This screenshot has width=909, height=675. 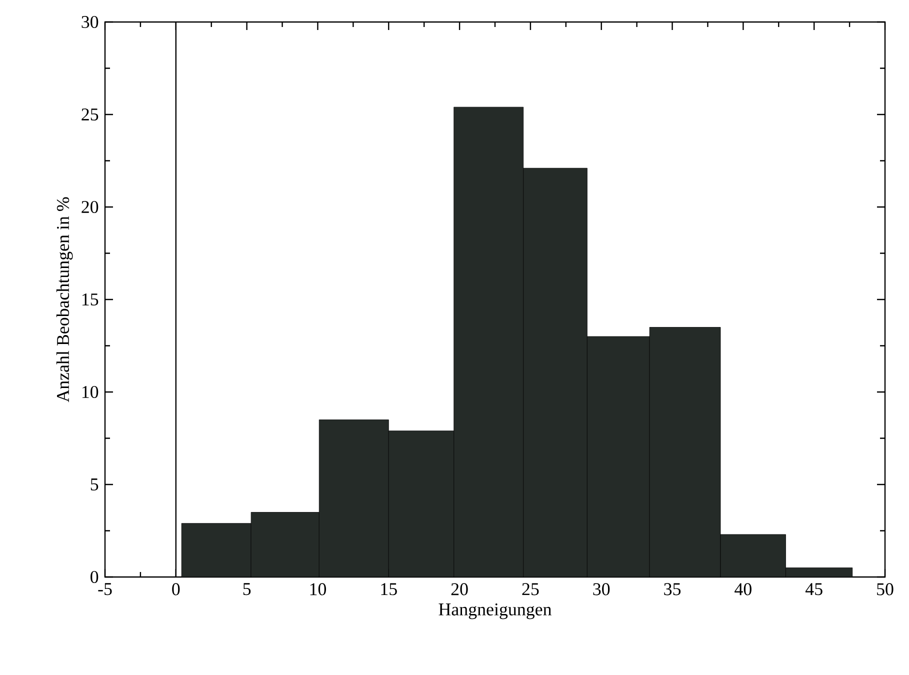 What do you see at coordinates (672, 589) in the screenshot?
I see `x-tick-label: 35` at bounding box center [672, 589].